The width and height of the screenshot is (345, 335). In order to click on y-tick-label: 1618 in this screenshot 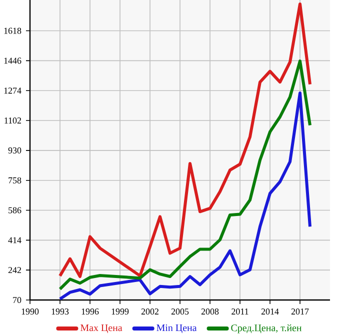, I will do `click(13, 31)`.